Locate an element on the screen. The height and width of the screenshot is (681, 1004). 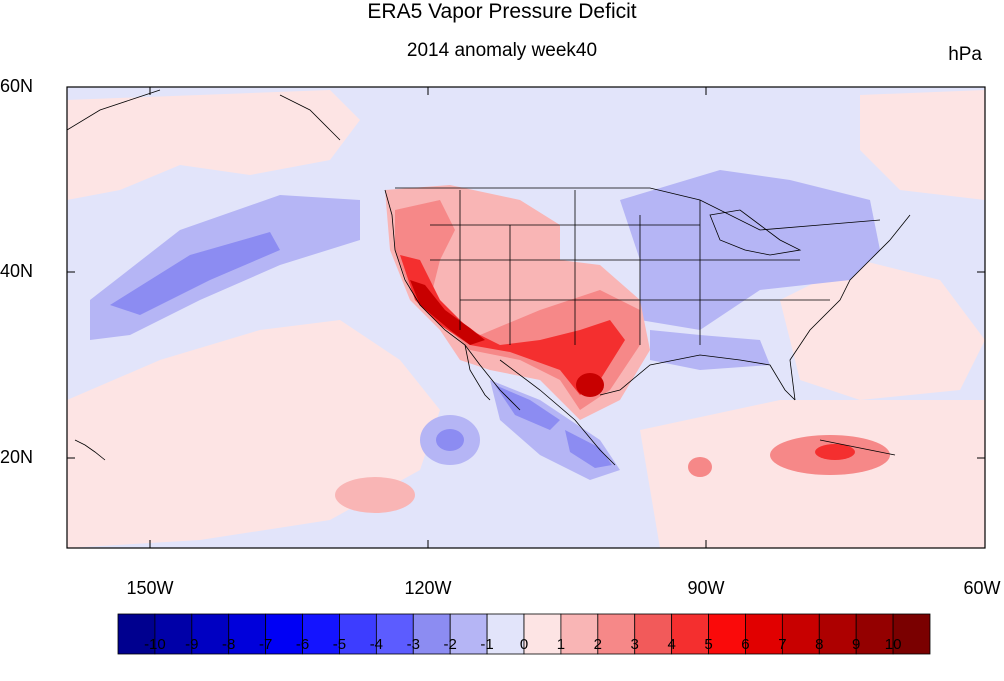
map-title: ERA5 Vapor Pressure Deficit is located at coordinates (502, 11).